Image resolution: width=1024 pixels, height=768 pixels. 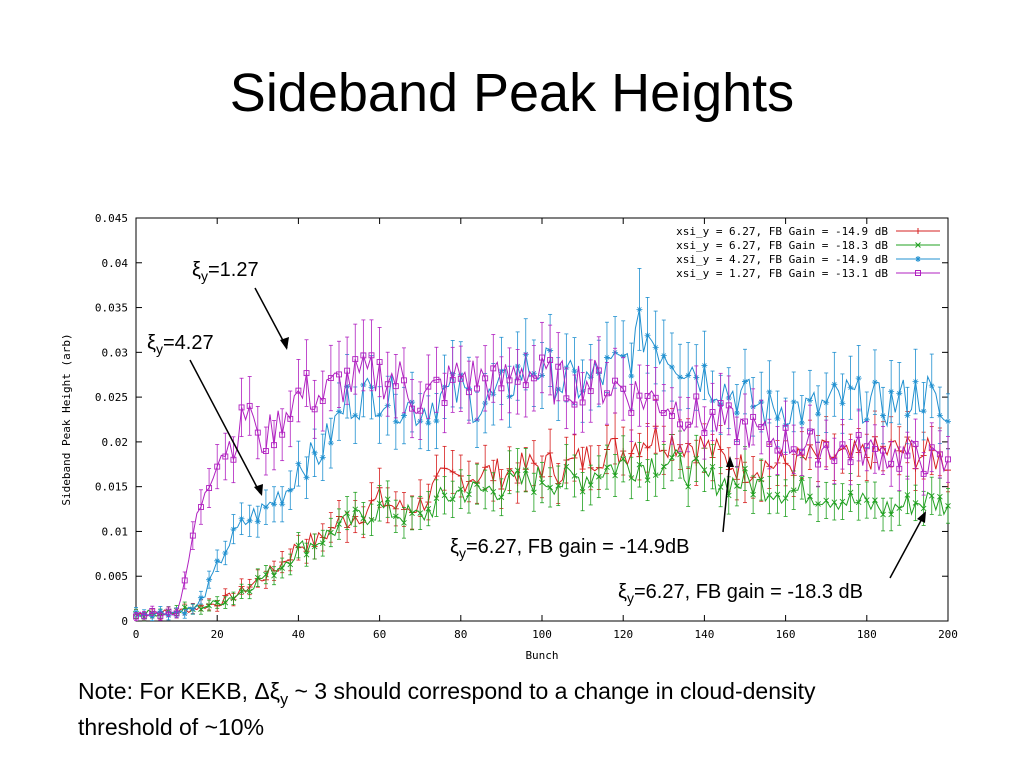 I want to click on slide-title: Sideband Peak Heights, so click(x=512, y=93).